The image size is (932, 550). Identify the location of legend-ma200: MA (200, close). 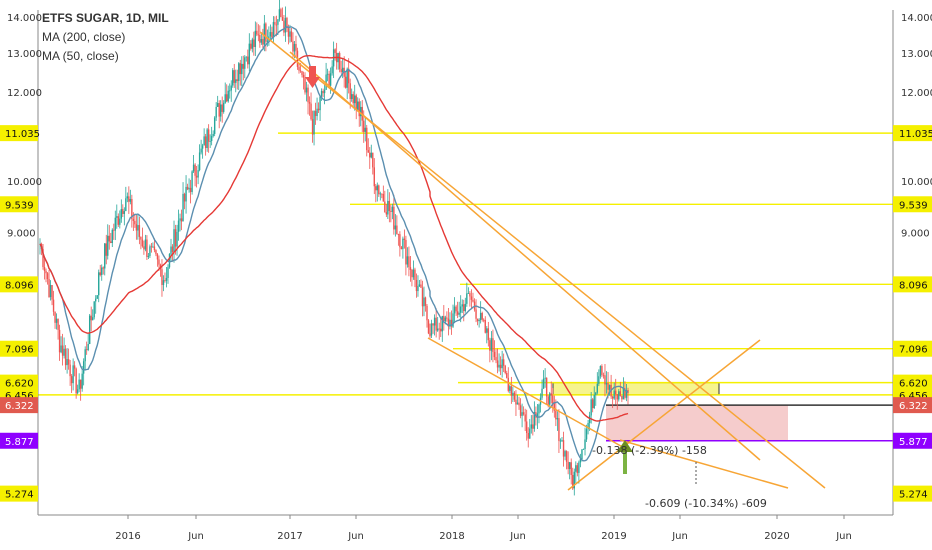
(84, 37).